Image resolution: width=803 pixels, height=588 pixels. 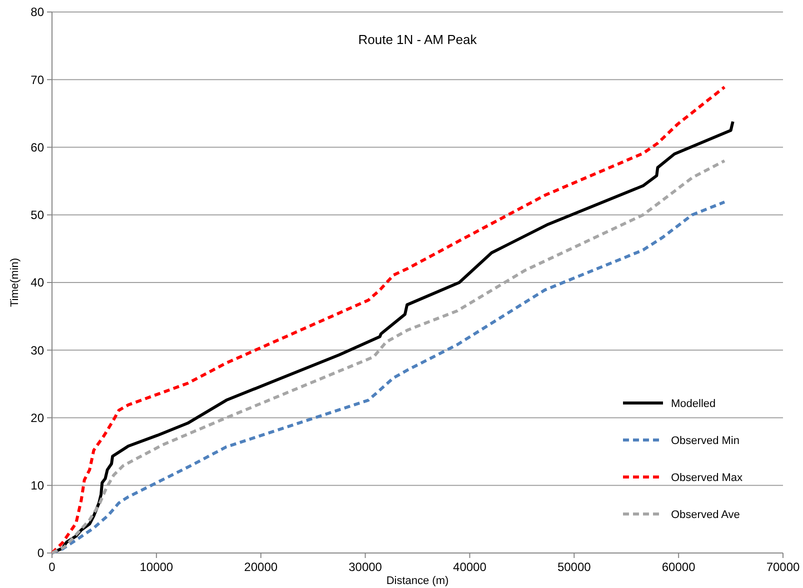 I want to click on legend-label: Observed Ave, so click(x=705, y=514).